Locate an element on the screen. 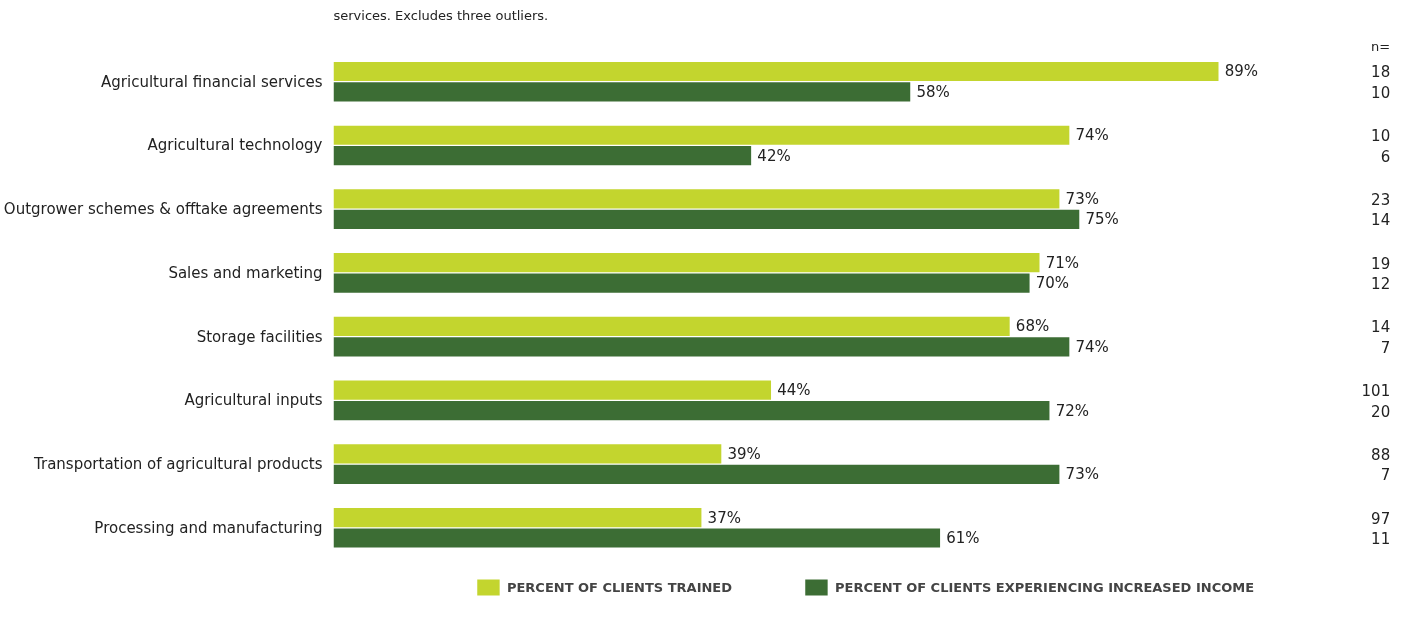 The width and height of the screenshot is (1405, 618). y-tick-label: Transportation of agricultural products is located at coordinates (178, 464).